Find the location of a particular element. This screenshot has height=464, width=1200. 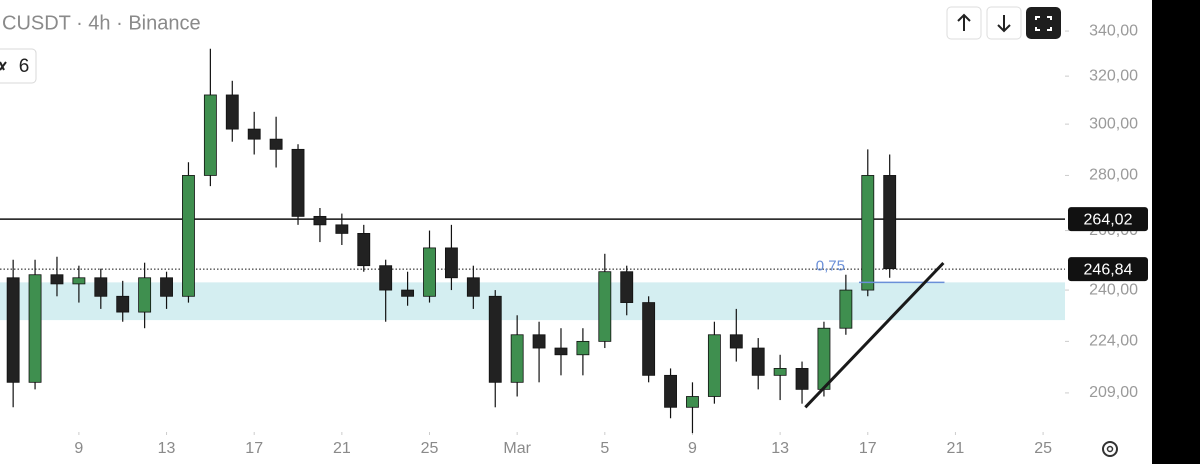

price-badge-label: 264,02 is located at coordinates (1108, 219).